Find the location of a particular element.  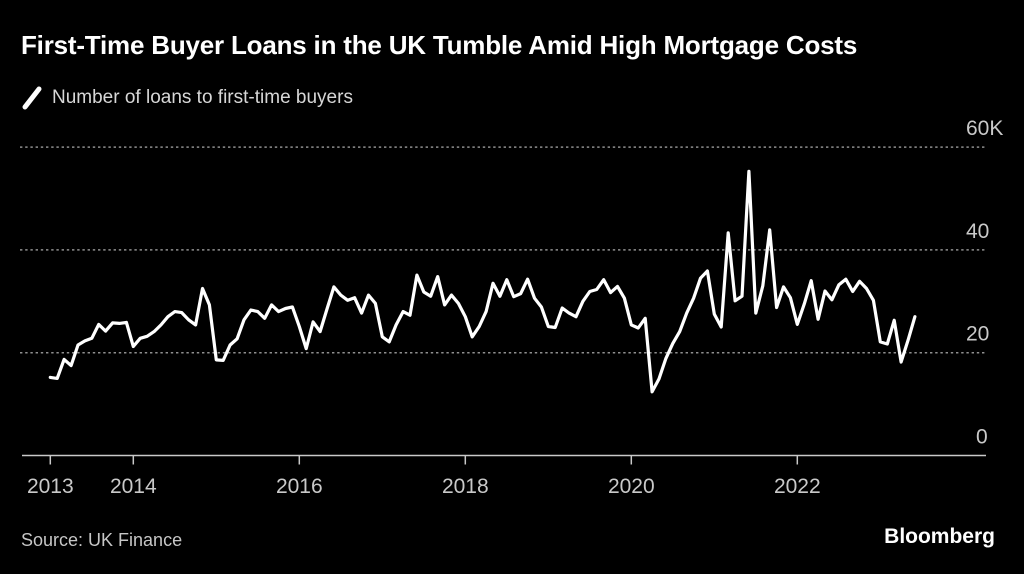

y-tick-label: 40 is located at coordinates (977, 231).